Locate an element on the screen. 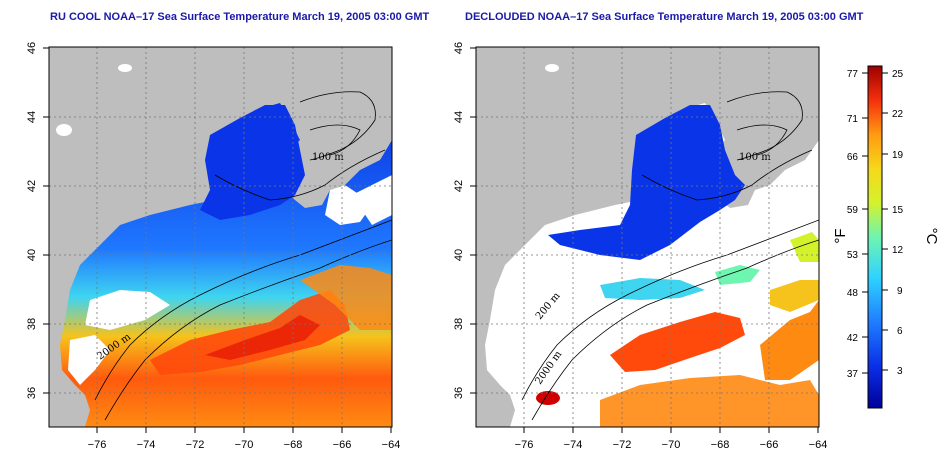 The image size is (950, 475). colorbar-ticks is located at coordinates (875, 223).